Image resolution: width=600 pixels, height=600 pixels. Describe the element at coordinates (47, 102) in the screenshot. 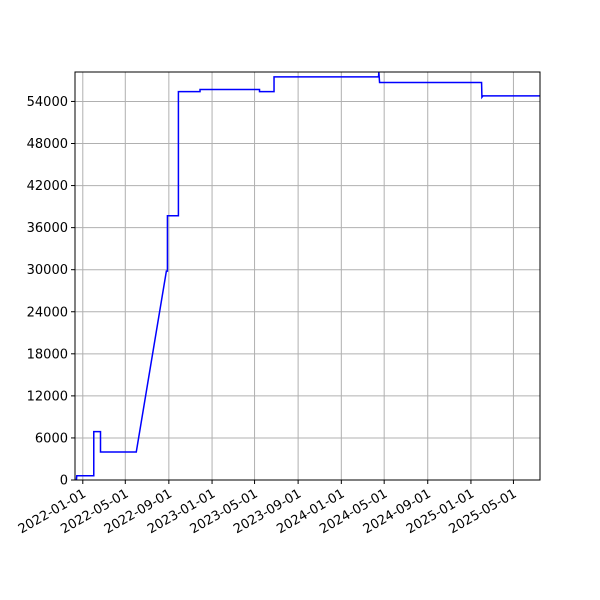

I see `y-tick-label: 54000` at that location.